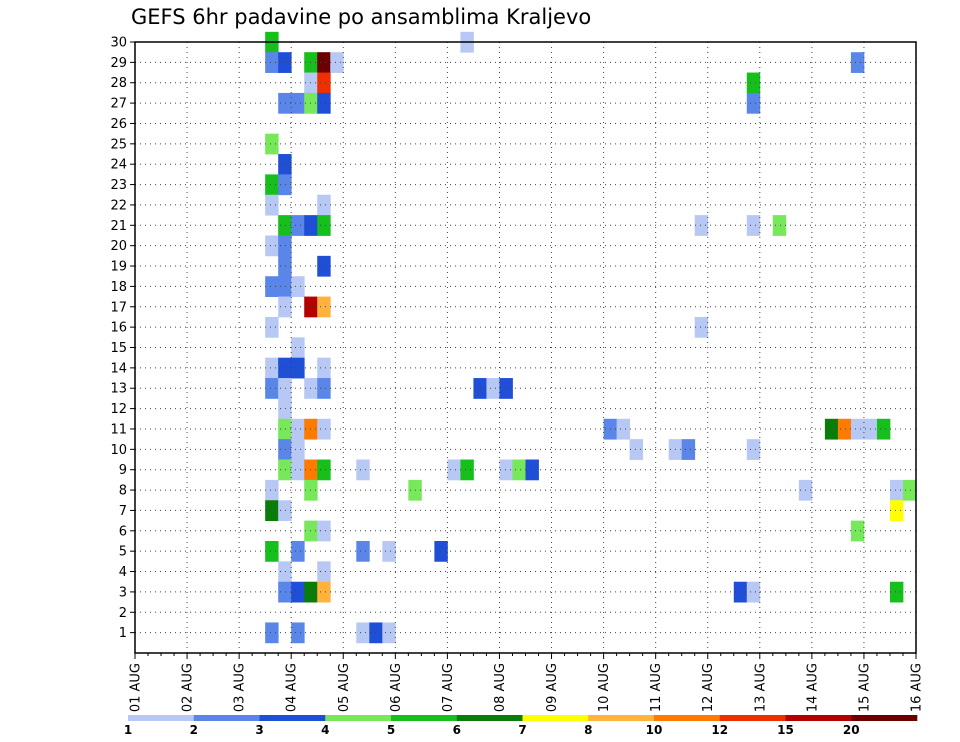 This screenshot has width=960, height=742. I want to click on colorbar-label: 2, so click(194, 730).